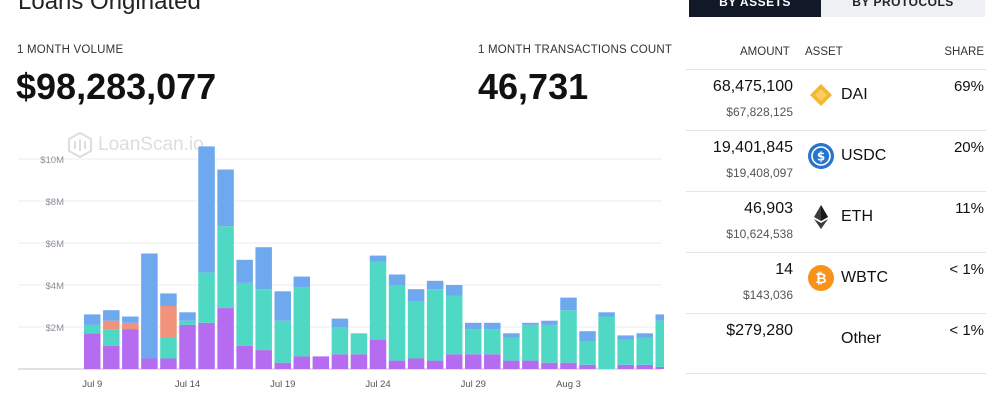  I want to click on asset-name: Other, so click(861, 338).